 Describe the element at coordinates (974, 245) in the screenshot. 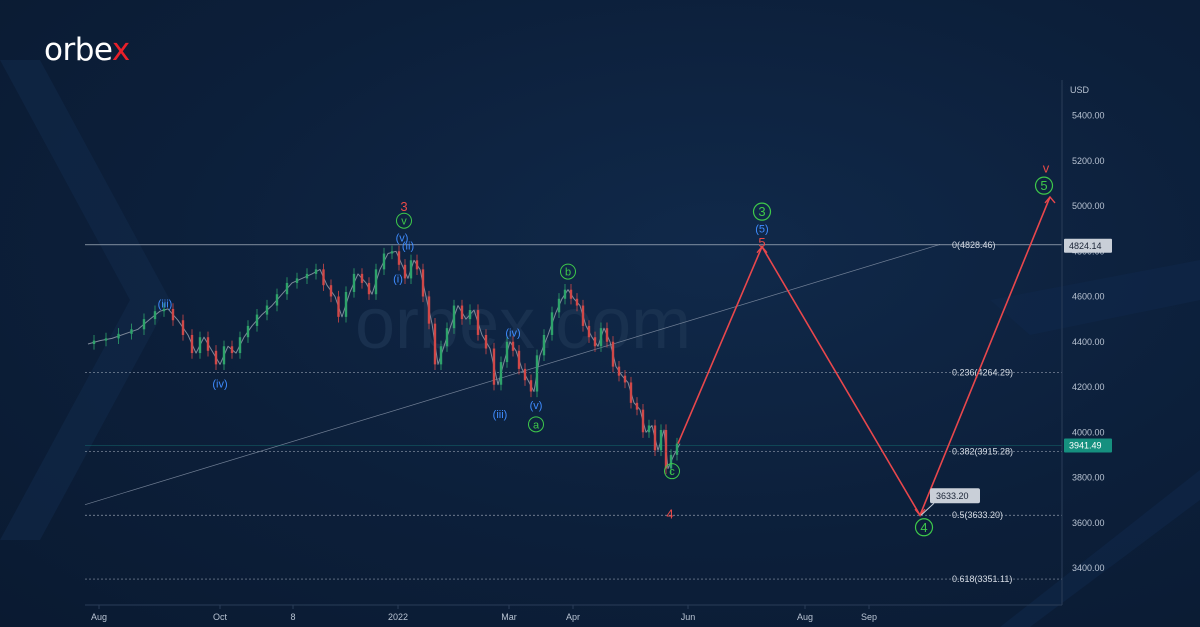

I see `fib-label: 0(4828.46)` at that location.